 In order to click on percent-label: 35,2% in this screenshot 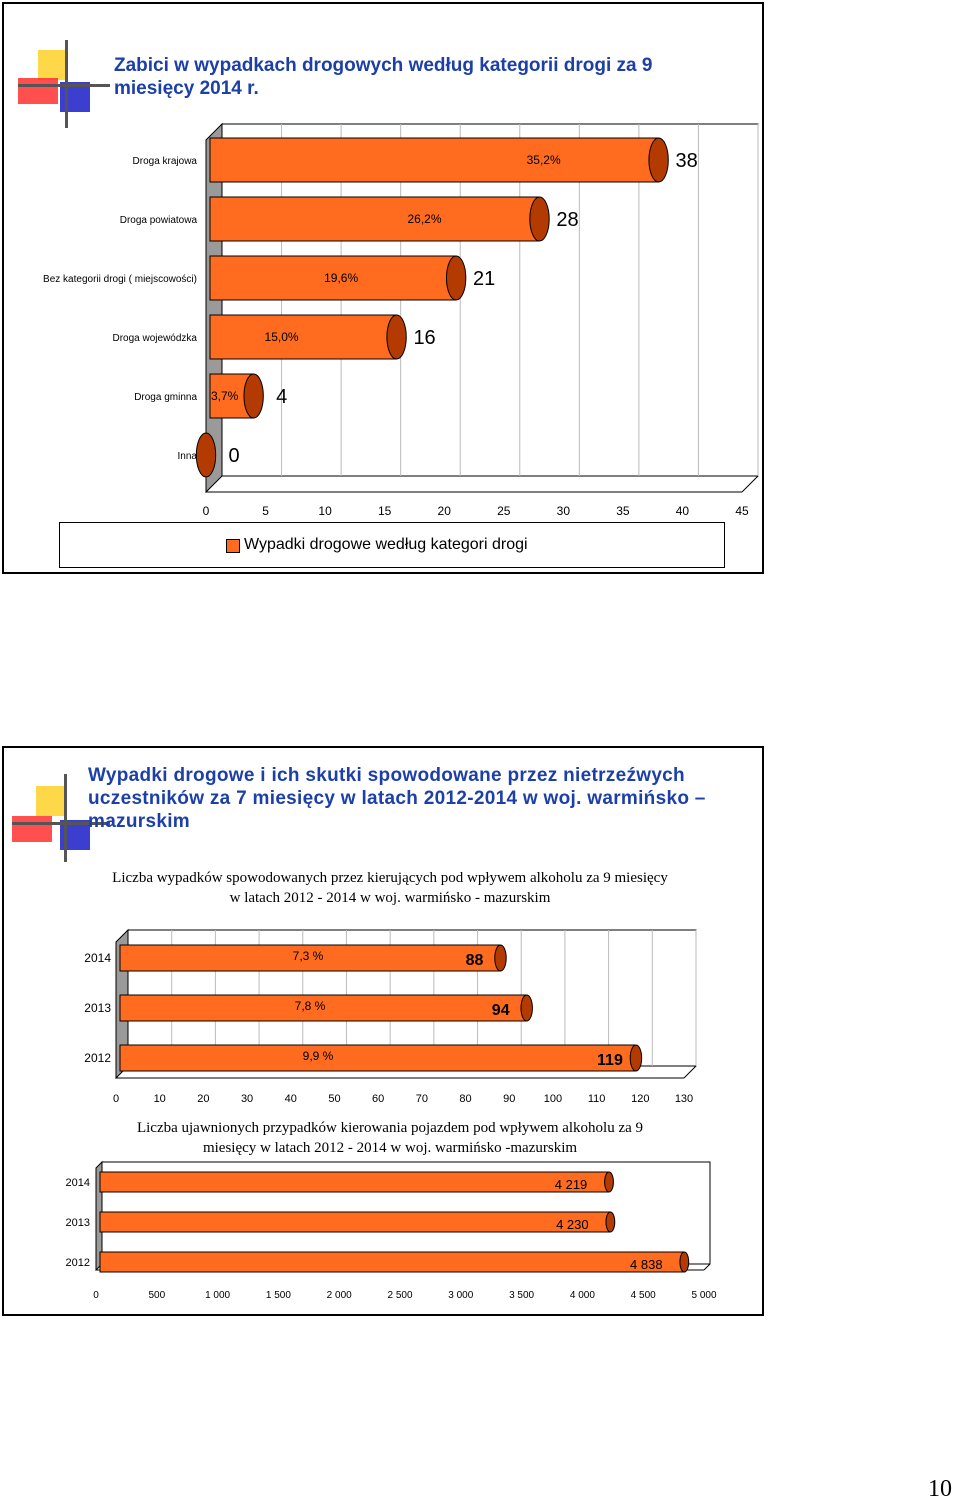, I will do `click(544, 160)`.